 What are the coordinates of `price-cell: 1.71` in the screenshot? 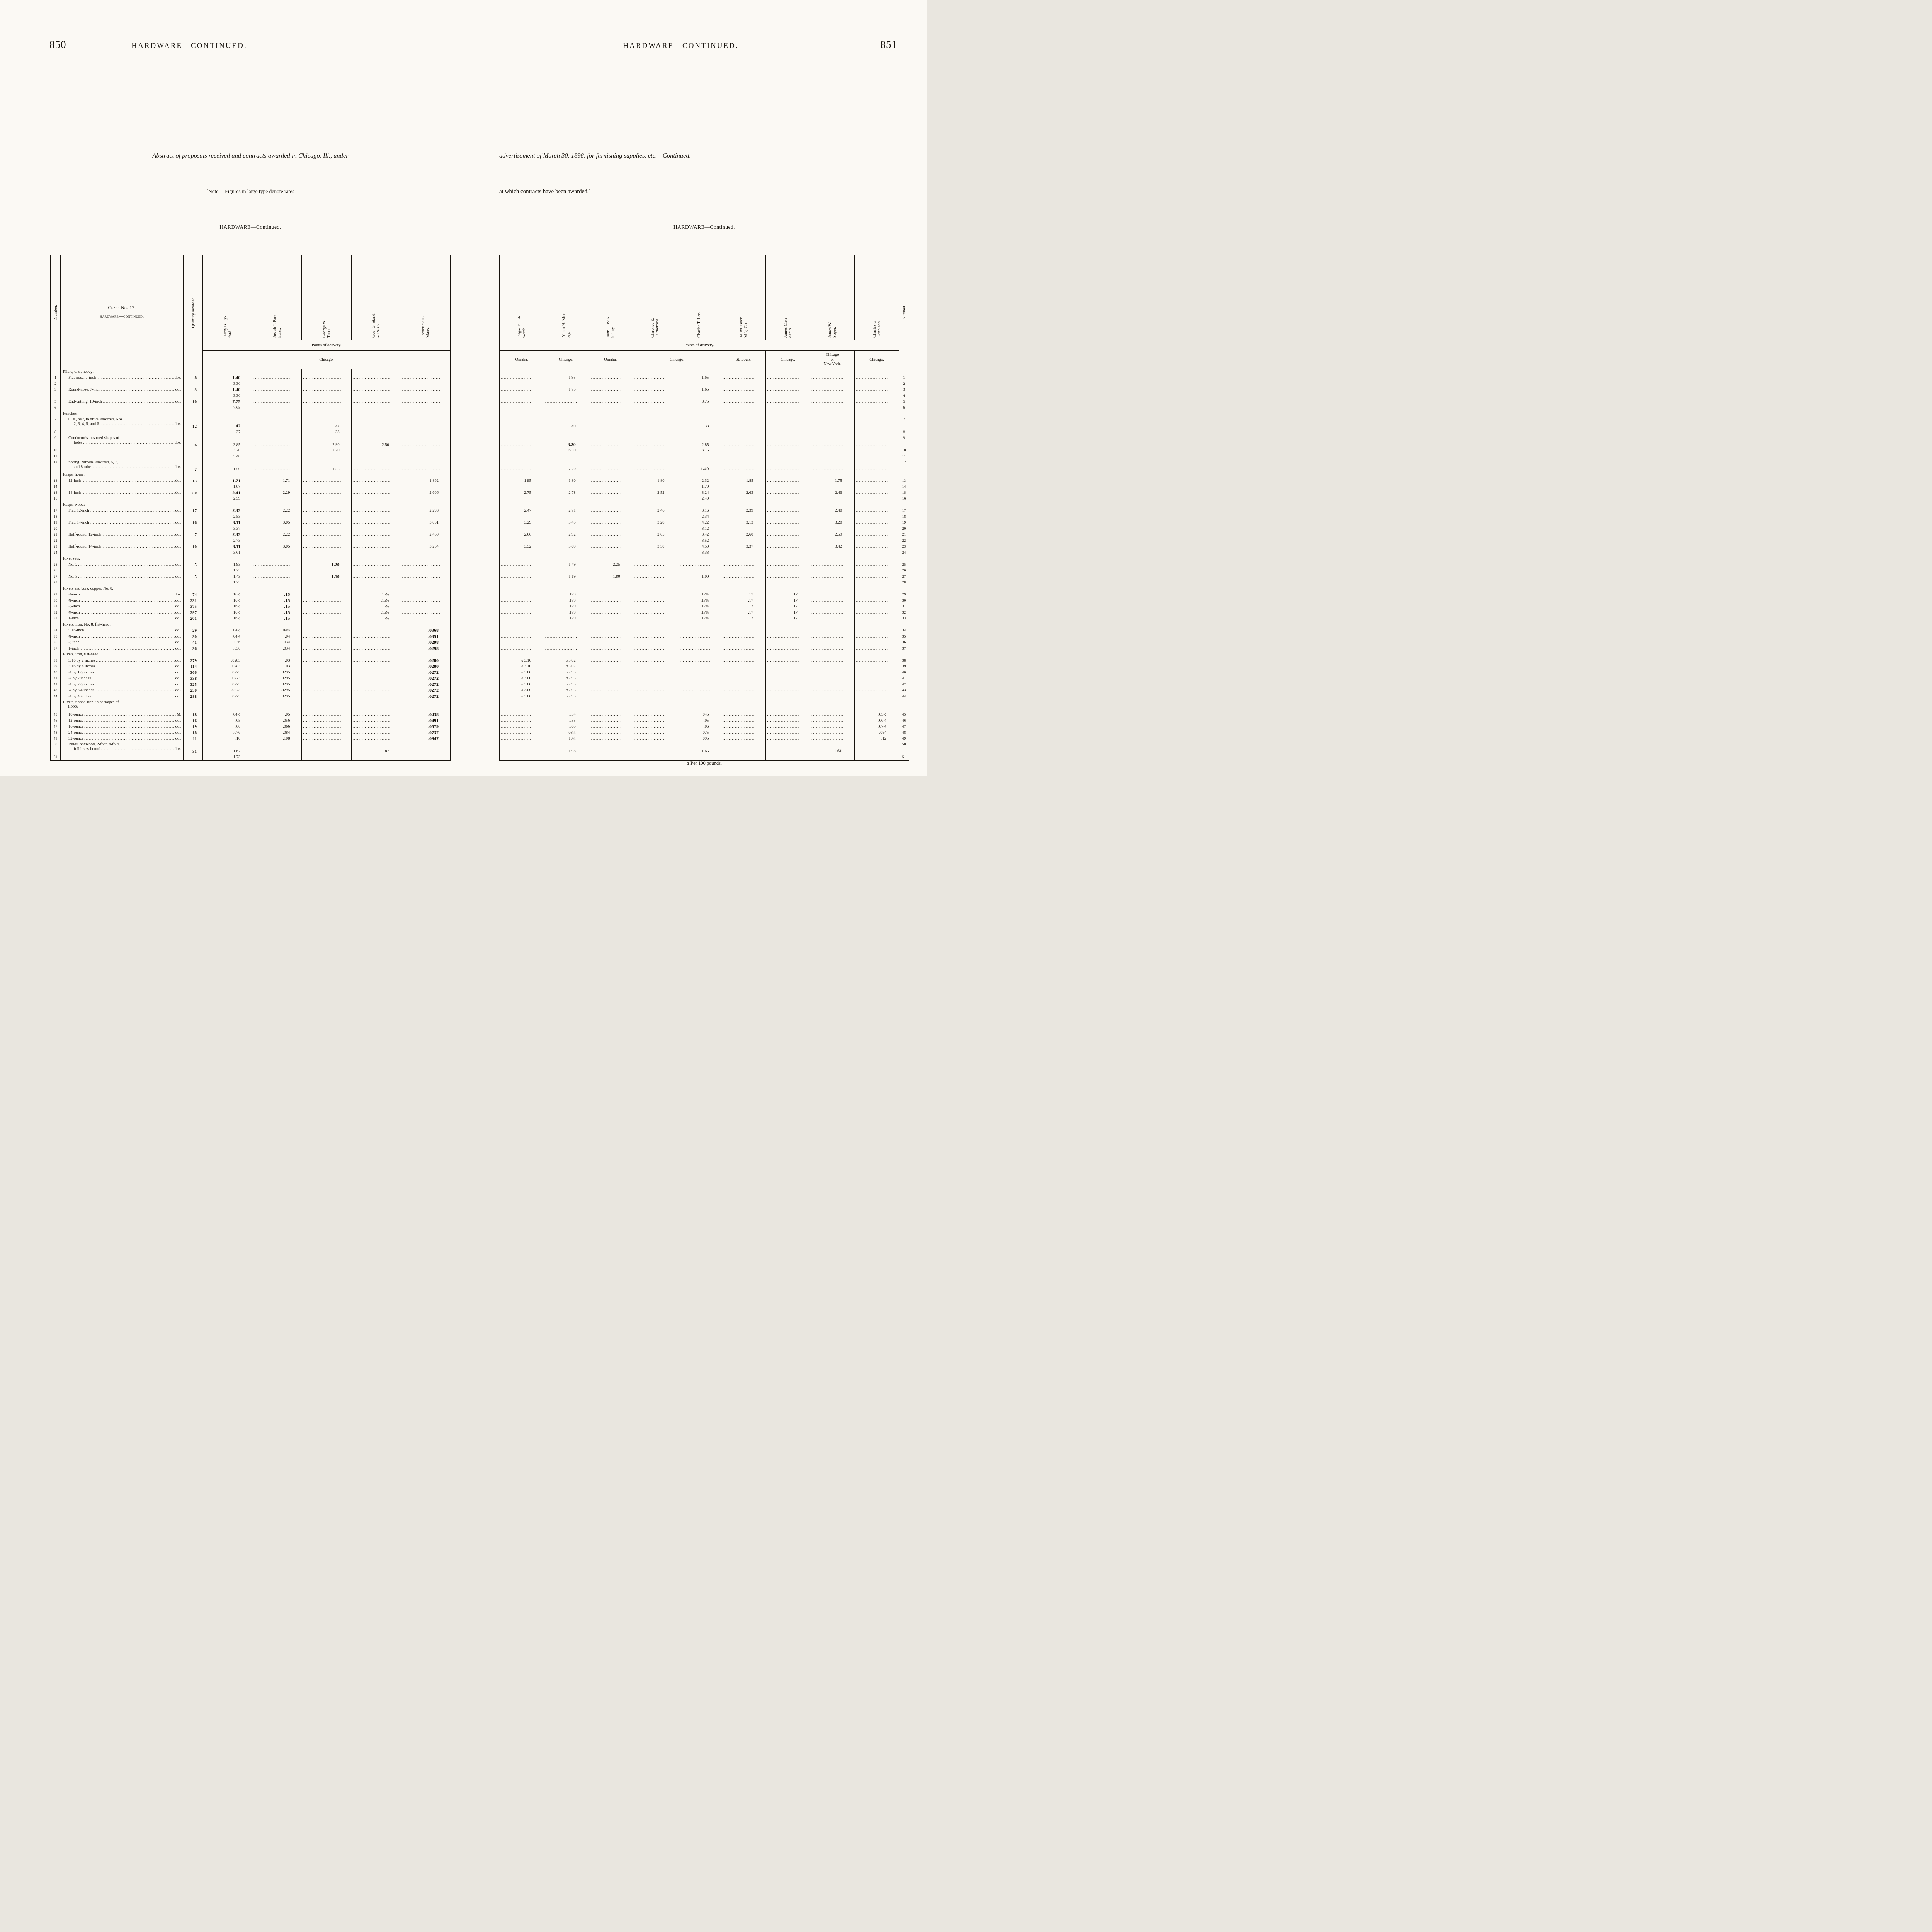 It's located at (228, 481).